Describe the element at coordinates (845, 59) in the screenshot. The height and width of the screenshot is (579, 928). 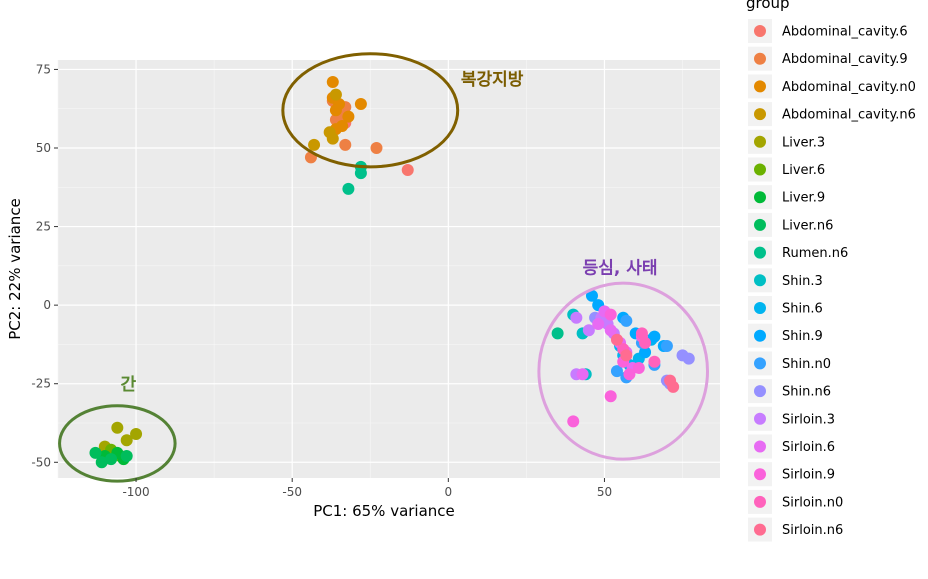
I see `legend-label: Abdominal_cavity.9` at that location.